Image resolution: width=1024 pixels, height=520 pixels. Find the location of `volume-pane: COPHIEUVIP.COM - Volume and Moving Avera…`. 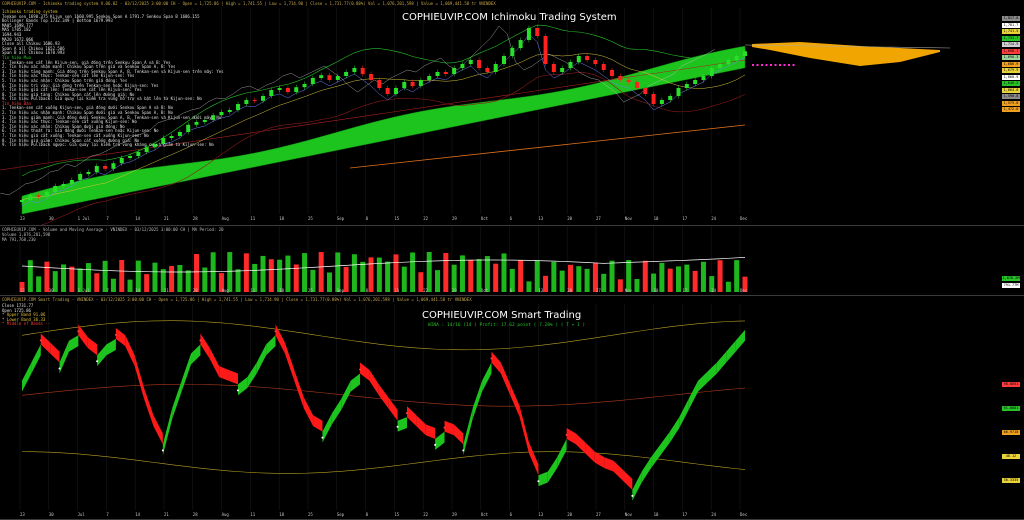

volume-pane: COPHIEUVIP.COM - Volume and Moving Avera… is located at coordinates (512, 261).